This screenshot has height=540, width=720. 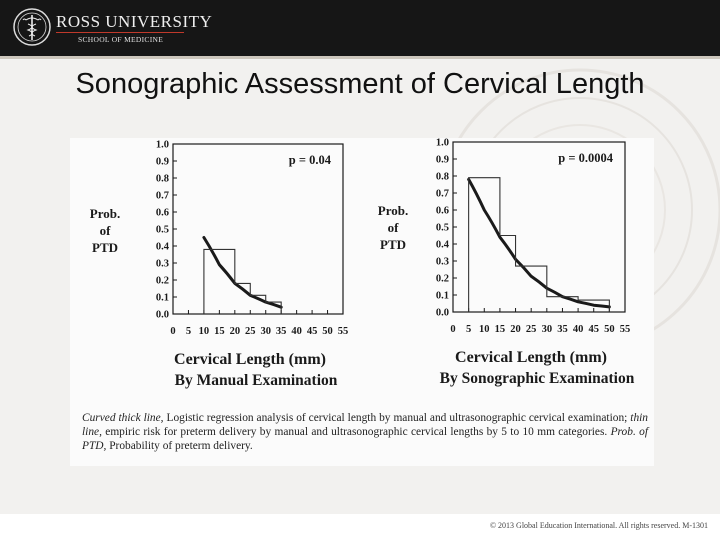 I want to click on caption-text-3: Probability of preterm delivery., so click(x=179, y=446).